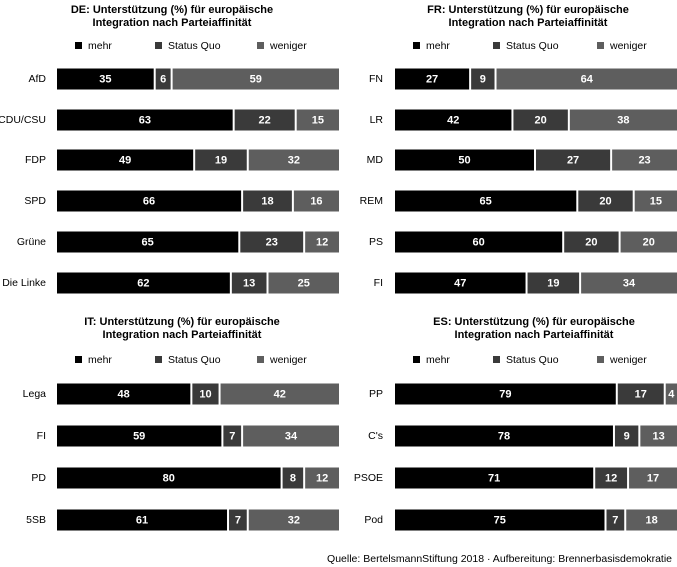 The height and width of the screenshot is (567, 677). I want to click on data-label: 78, so click(504, 436).